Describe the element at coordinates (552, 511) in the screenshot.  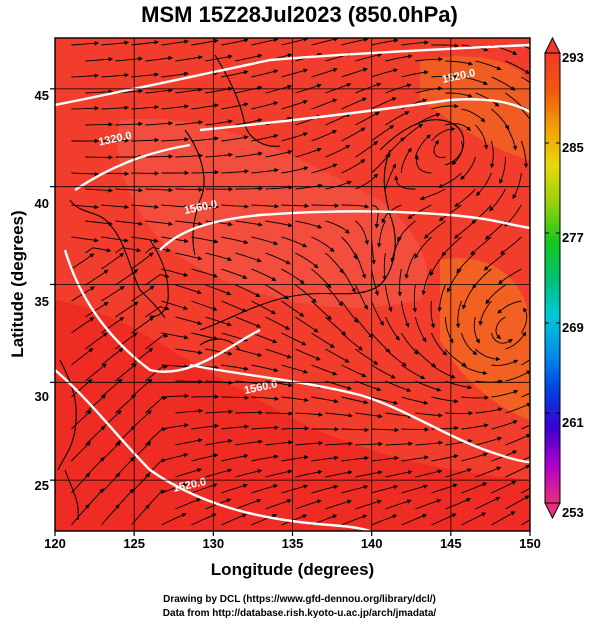
I see `colorbar-bottom-arrow` at that location.